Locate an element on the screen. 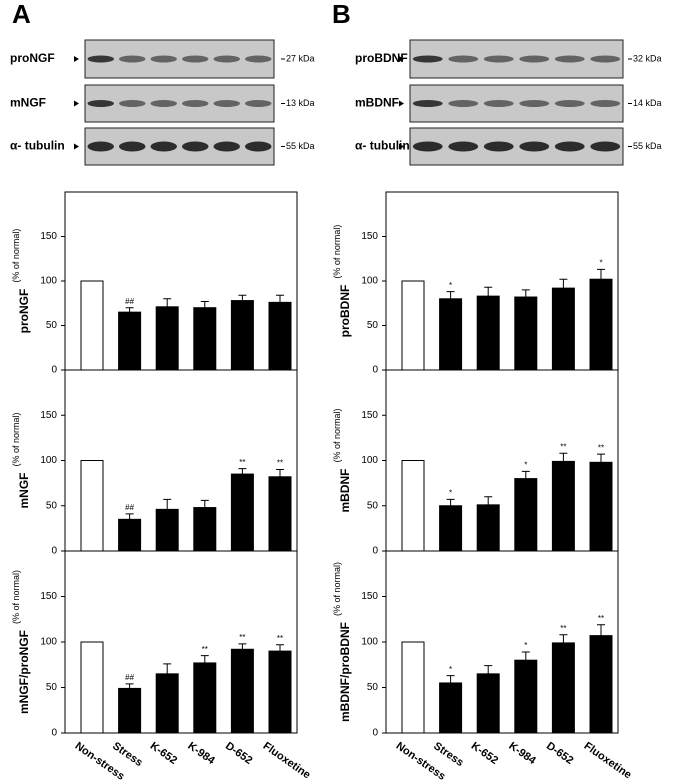 This screenshot has width=675, height=782. blot-label: α- tubulin is located at coordinates (37, 146).